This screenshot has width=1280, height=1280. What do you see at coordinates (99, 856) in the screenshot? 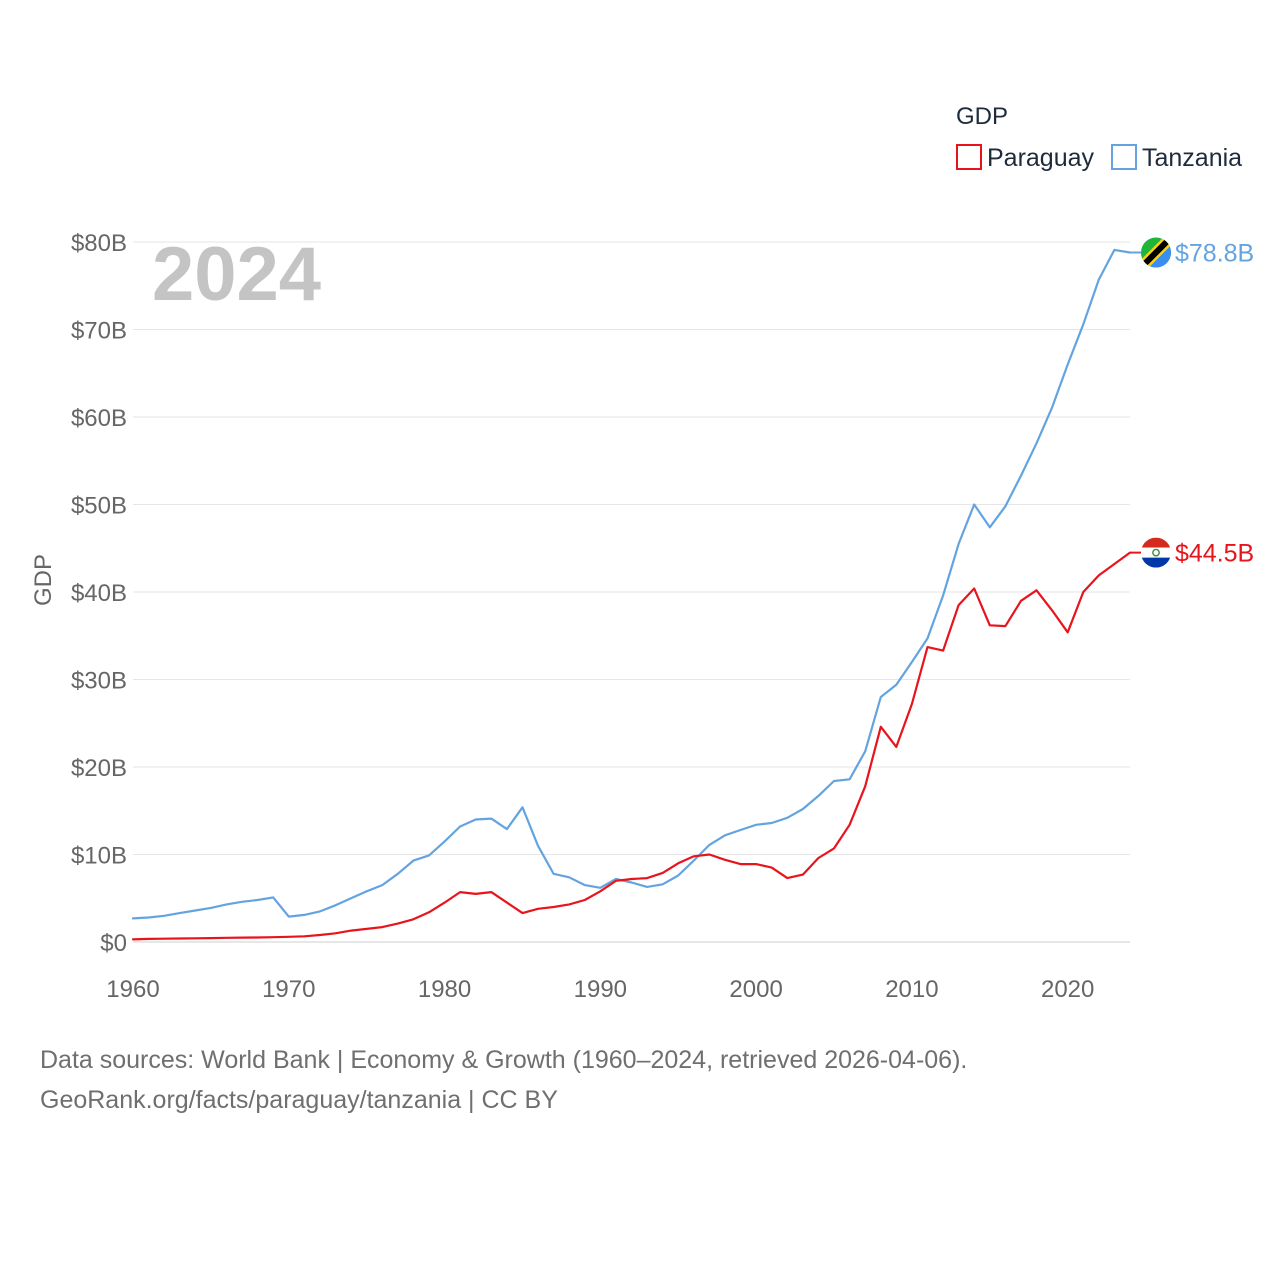
I see `y-tick-label: $10B` at bounding box center [99, 856].